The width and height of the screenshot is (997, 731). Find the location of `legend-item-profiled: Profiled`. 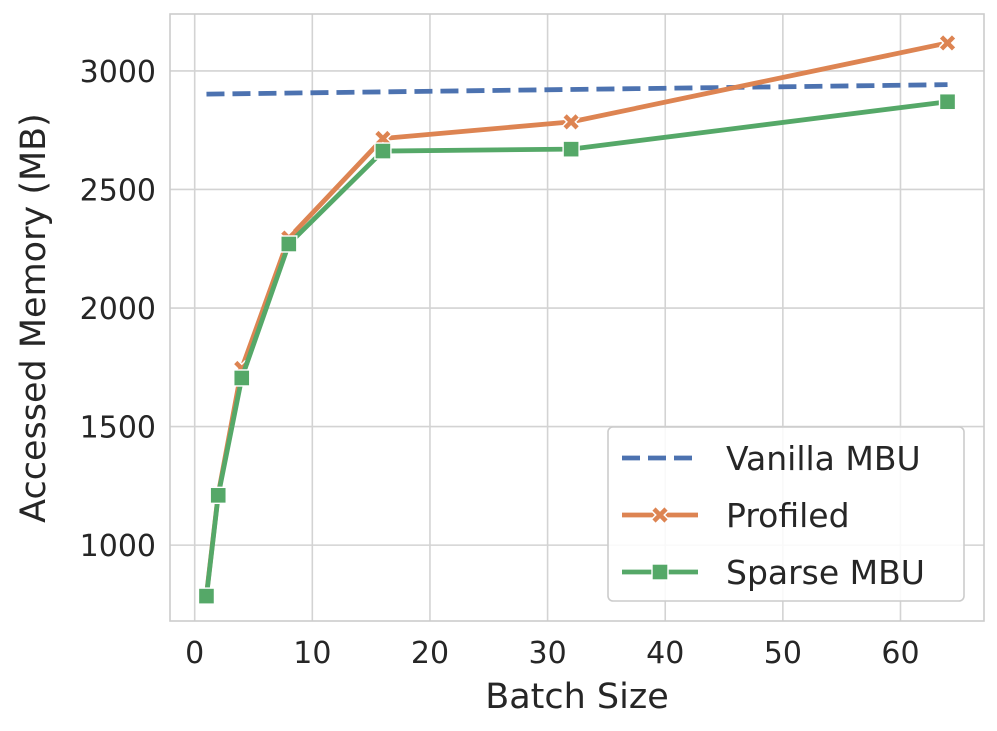

legend-item-profiled: Profiled is located at coordinates (736, 515).